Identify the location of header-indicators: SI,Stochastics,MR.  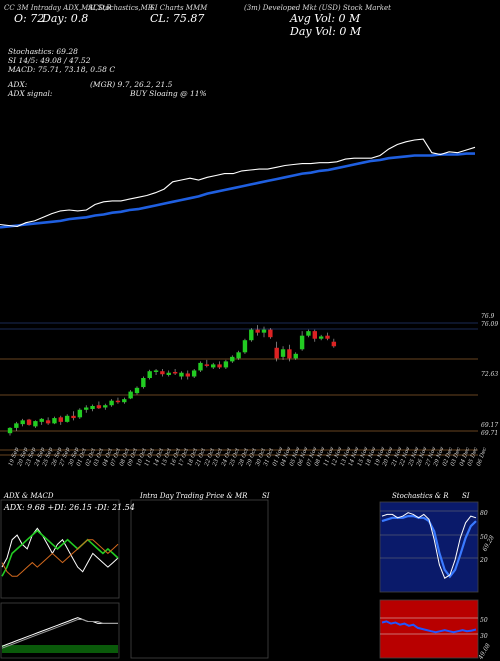
(121, 8).